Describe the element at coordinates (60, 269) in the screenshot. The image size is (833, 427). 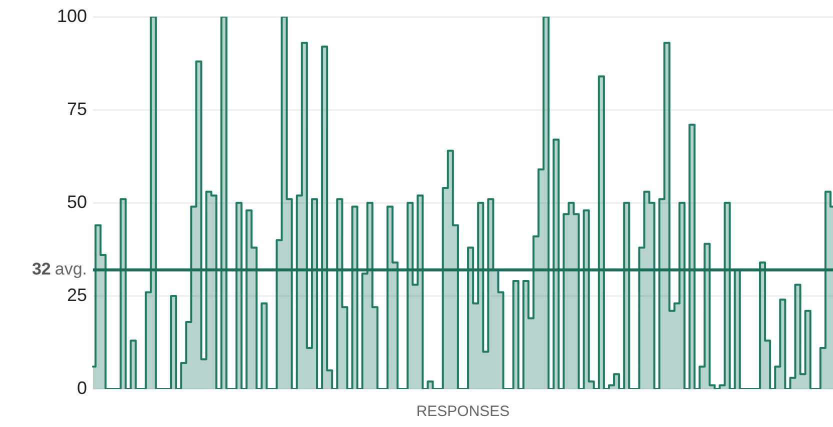
I see `ref-line-label: 32 avg.` at that location.